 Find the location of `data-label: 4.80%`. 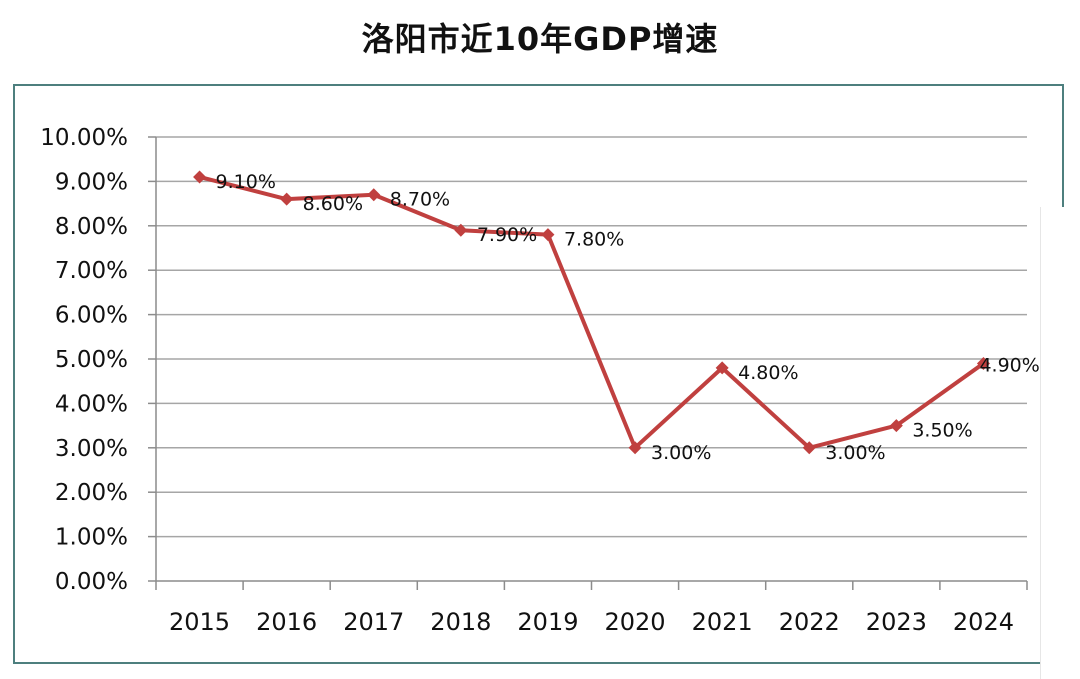

data-label: 4.80% is located at coordinates (768, 373).